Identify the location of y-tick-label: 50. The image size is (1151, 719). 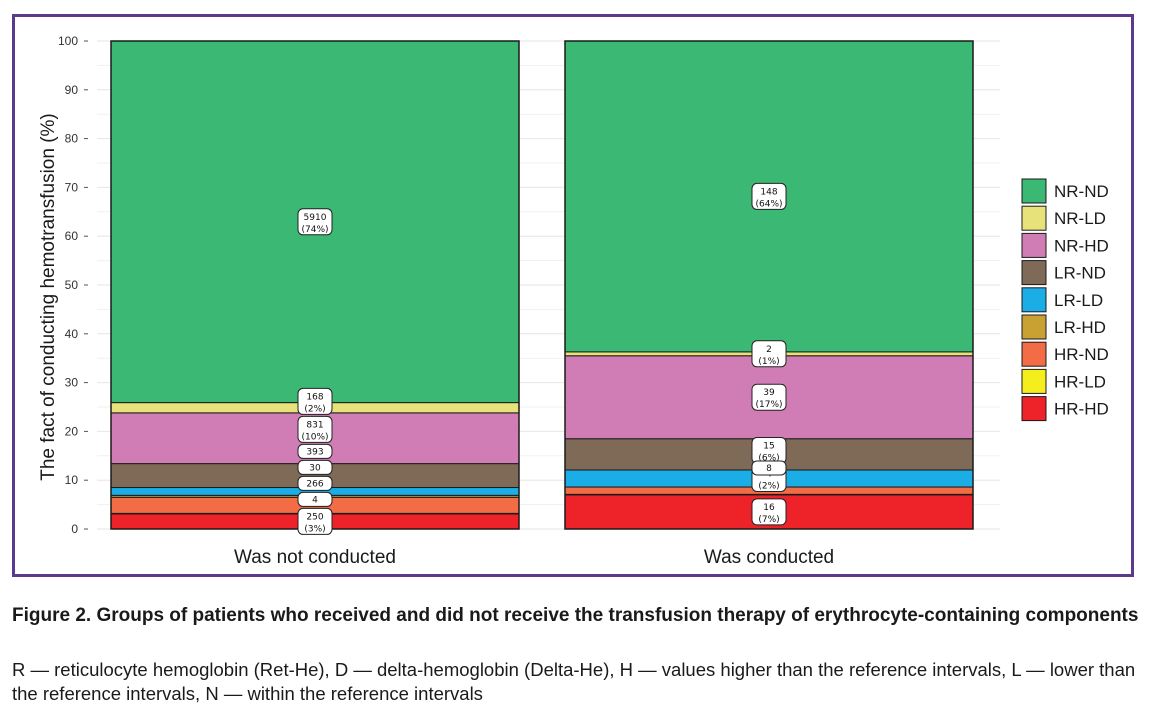
(72, 285).